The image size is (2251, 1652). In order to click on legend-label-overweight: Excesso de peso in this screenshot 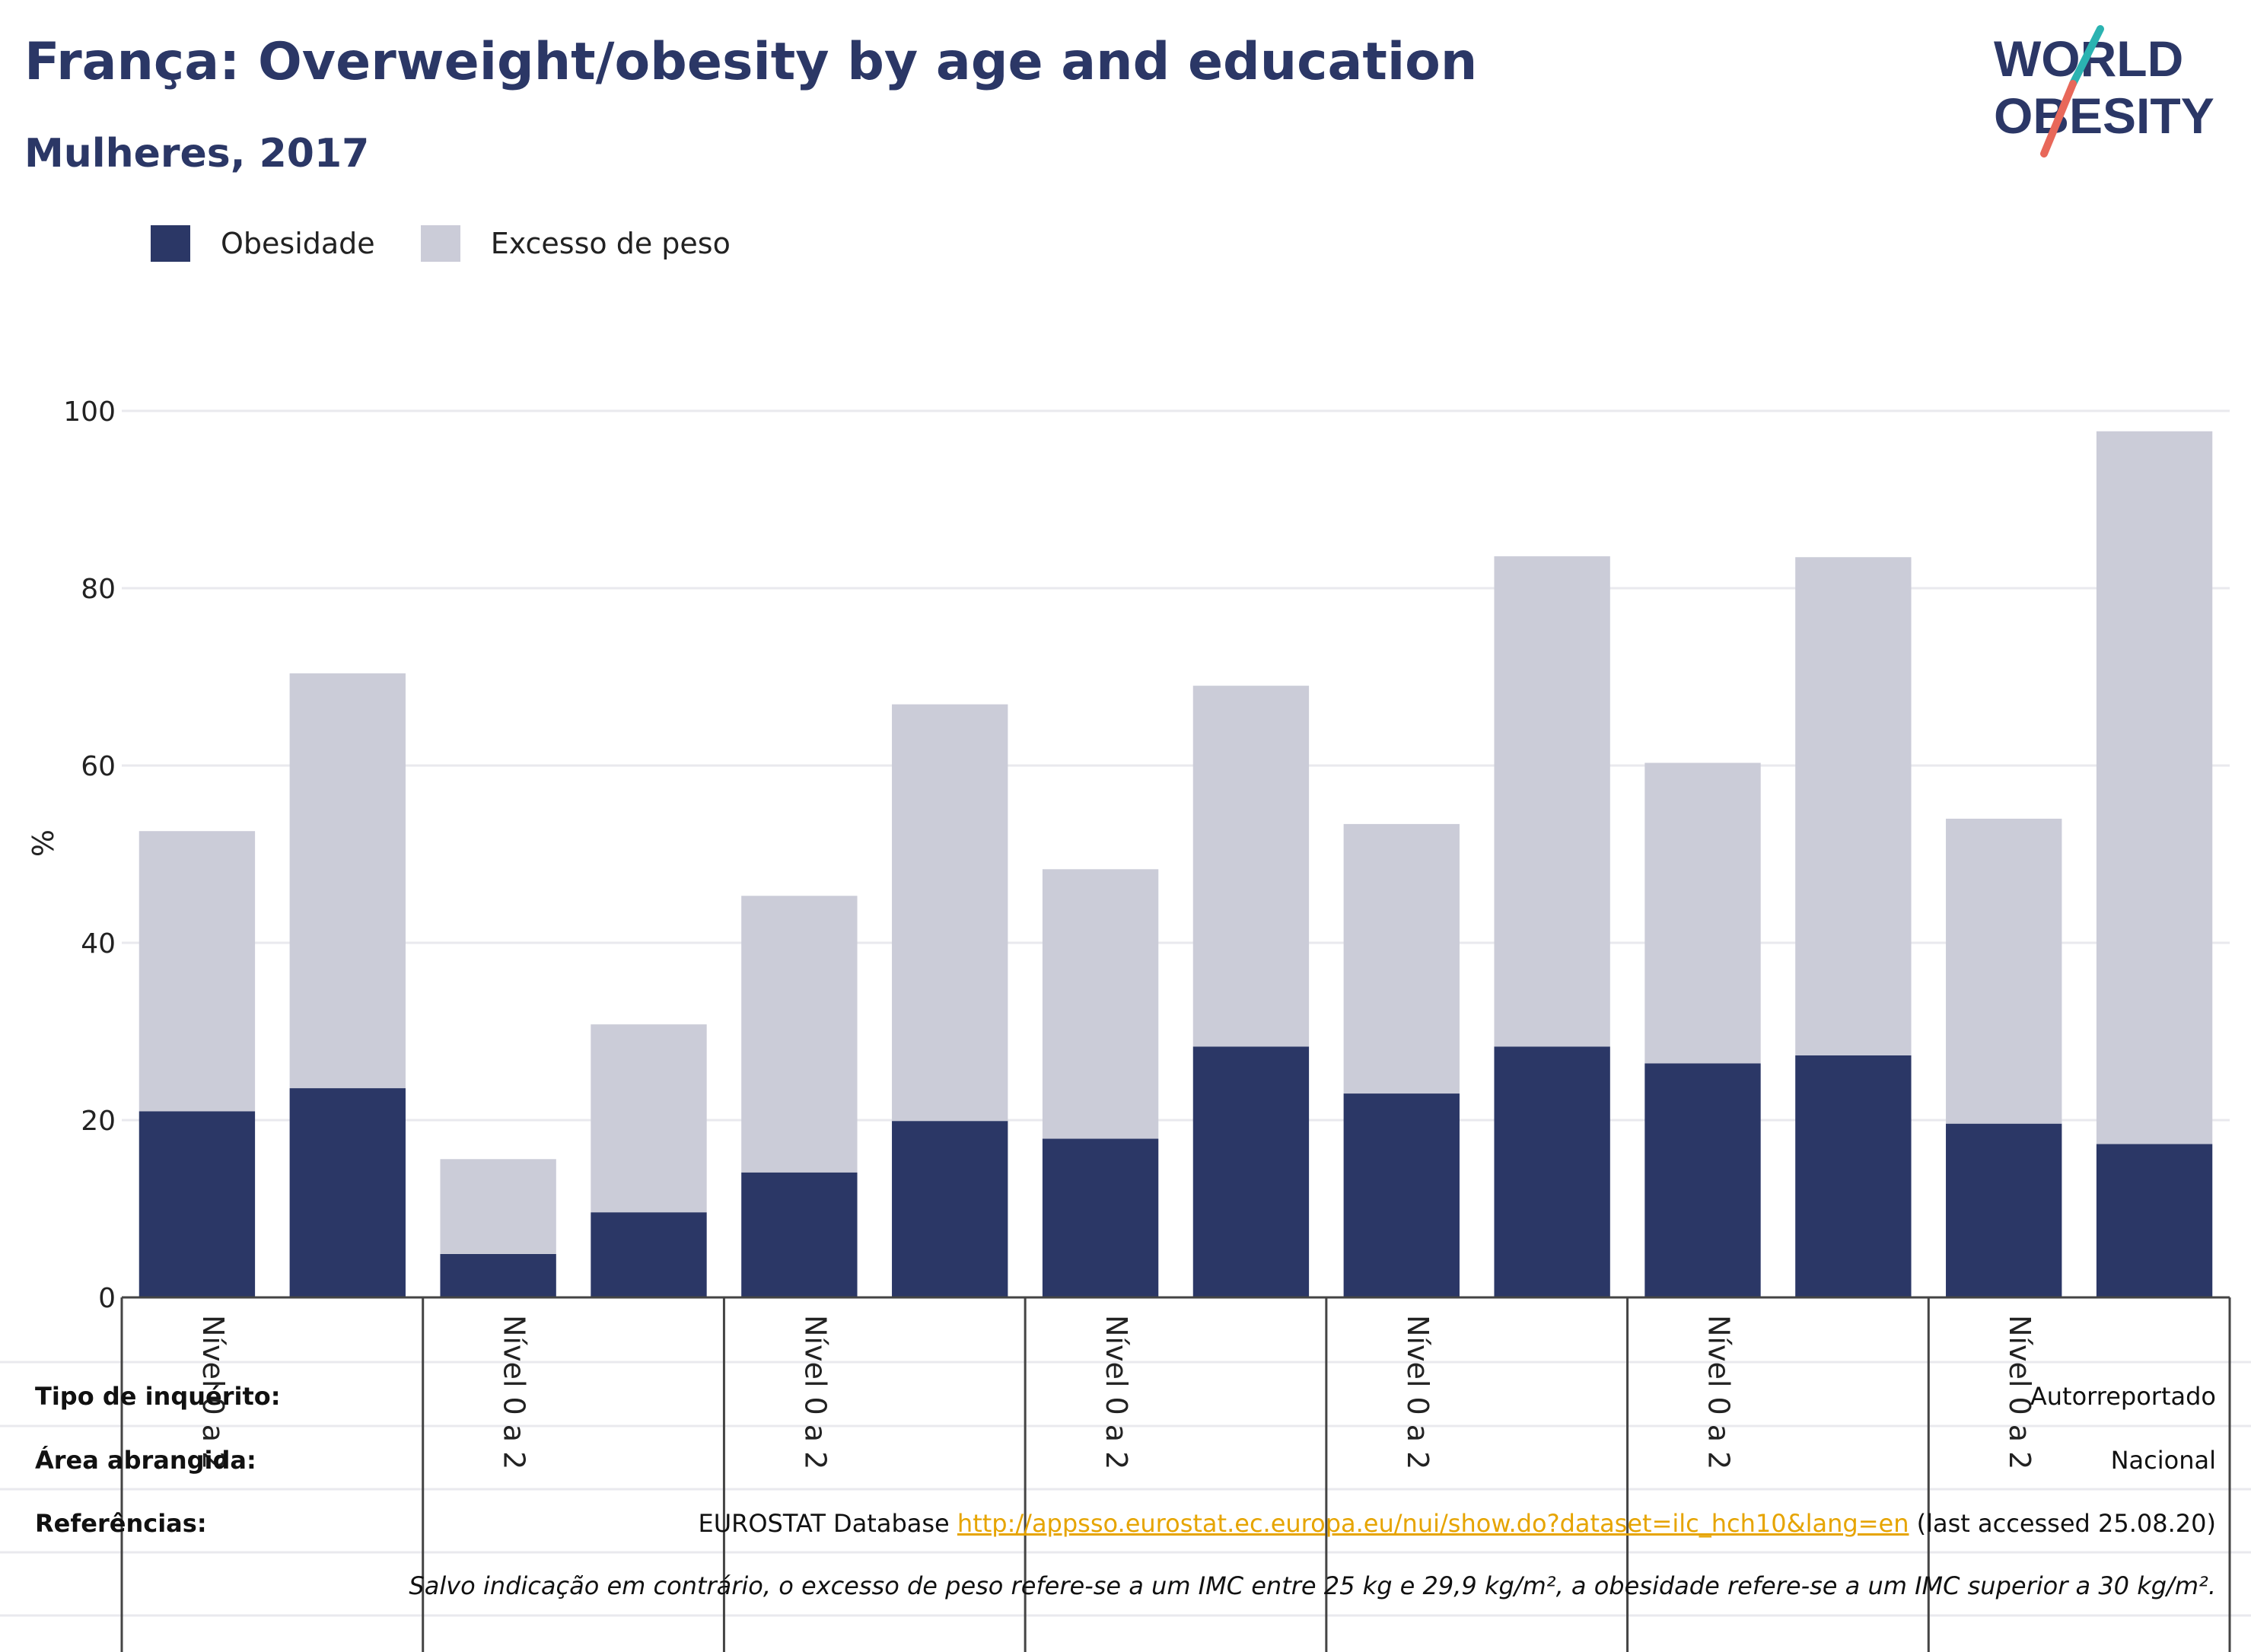, I will do `click(610, 244)`.